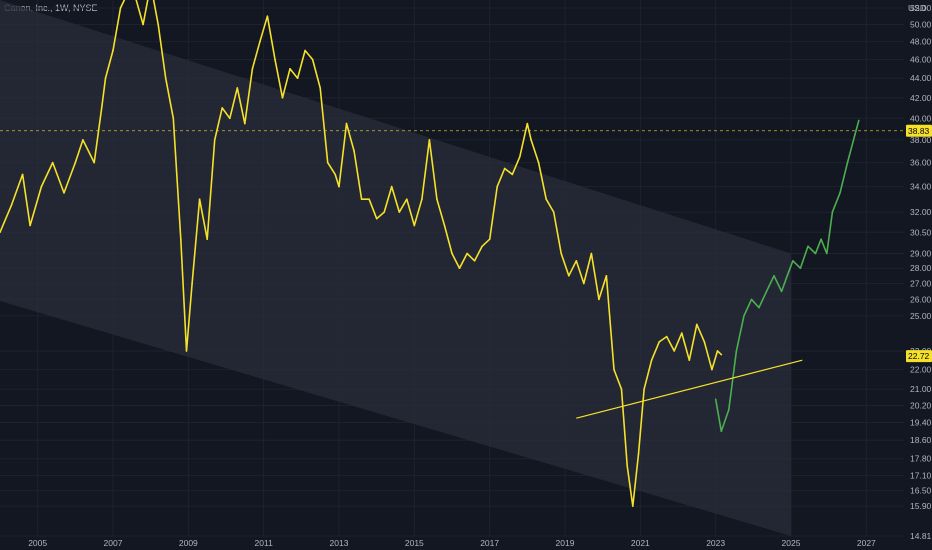 The image size is (932, 550). I want to click on x-tick-label: 2009, so click(188, 543).